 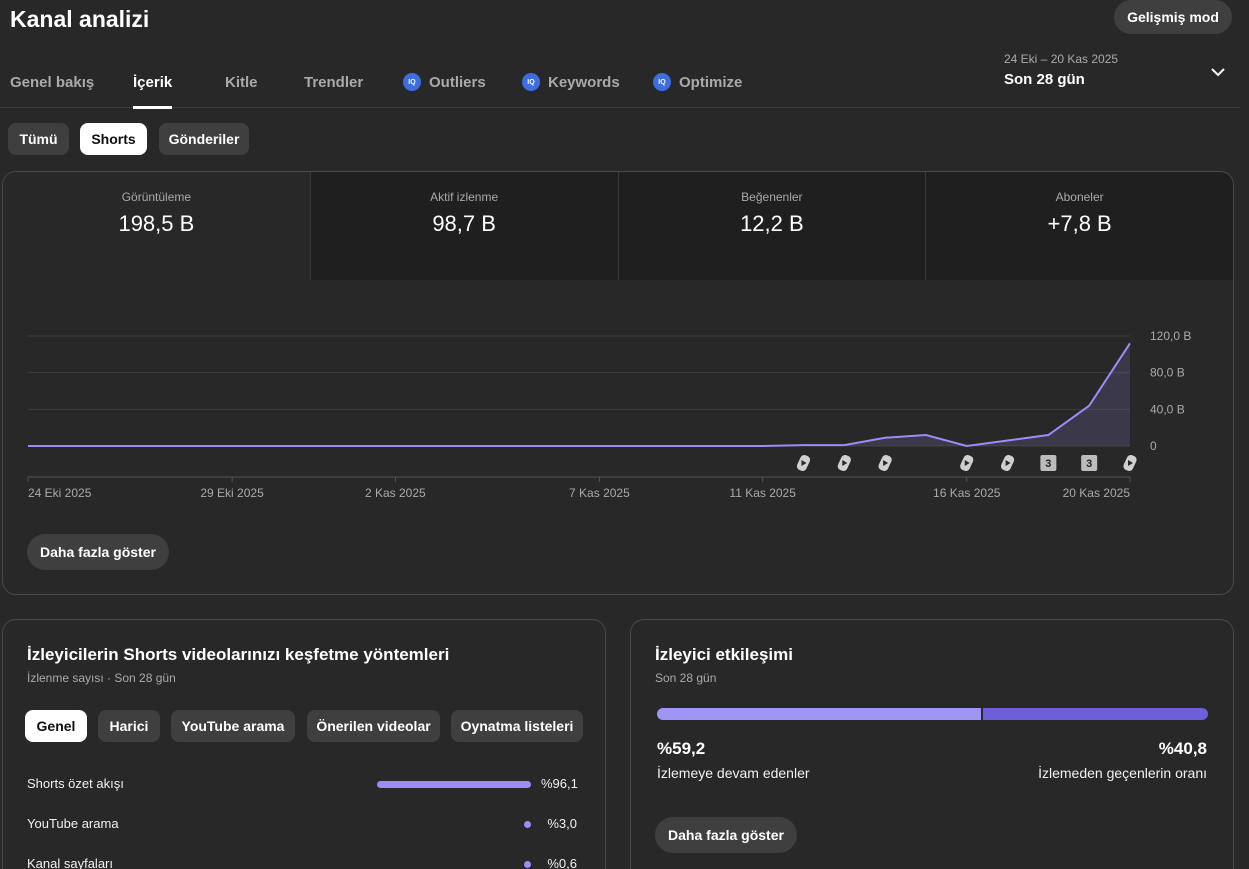 What do you see at coordinates (686, 678) in the screenshot?
I see `engagement-subtitle: Son 28 gün` at bounding box center [686, 678].